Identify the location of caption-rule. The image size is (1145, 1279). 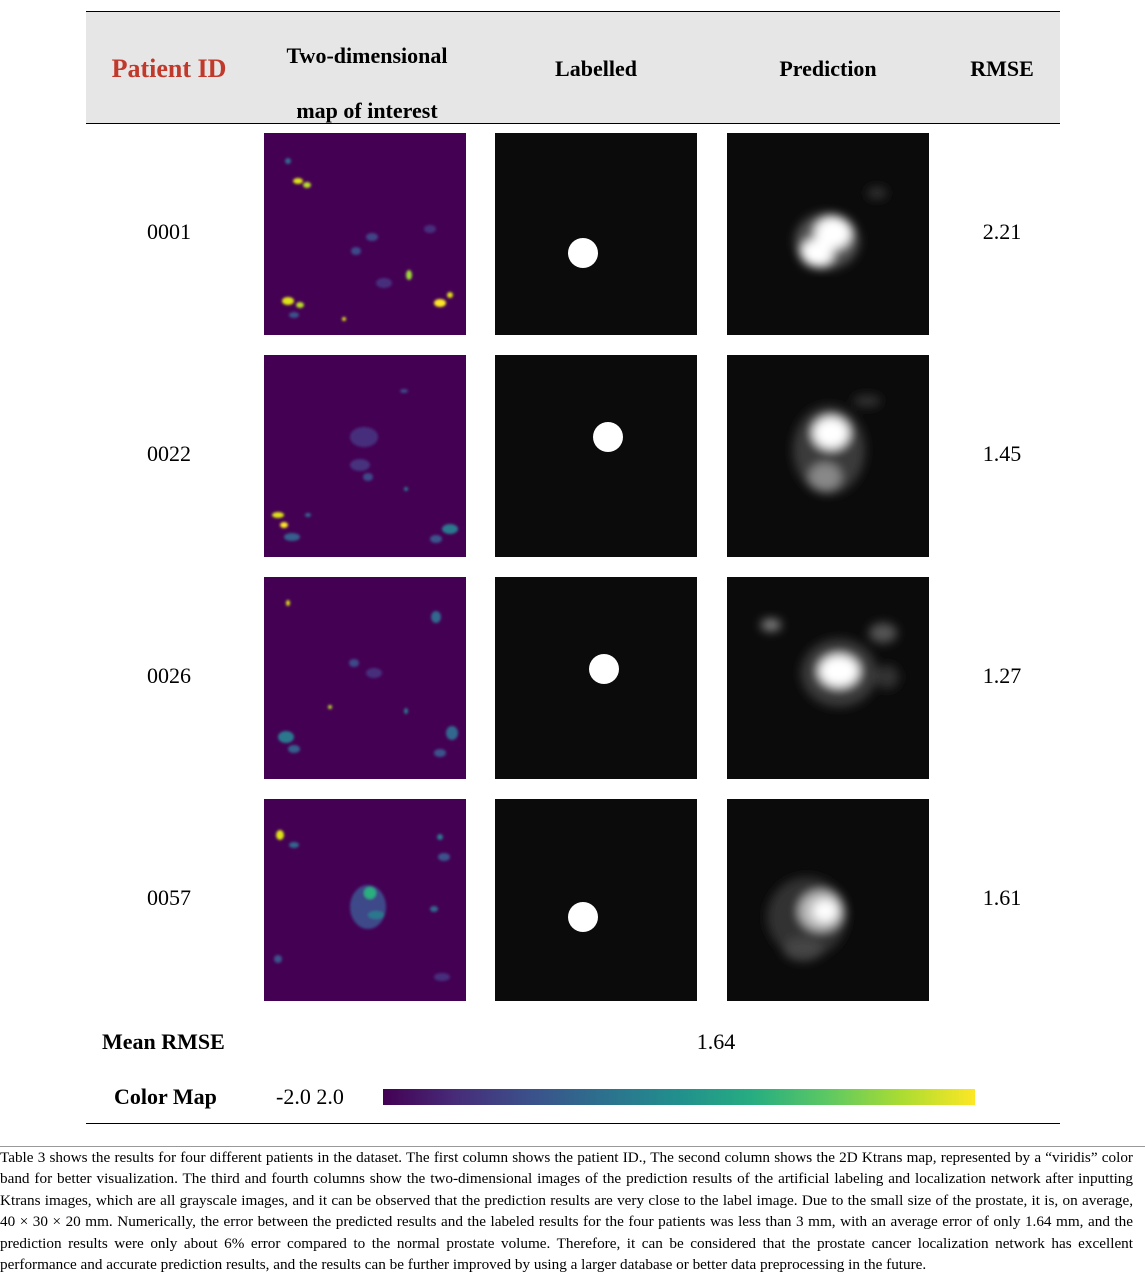
(572, 1146).